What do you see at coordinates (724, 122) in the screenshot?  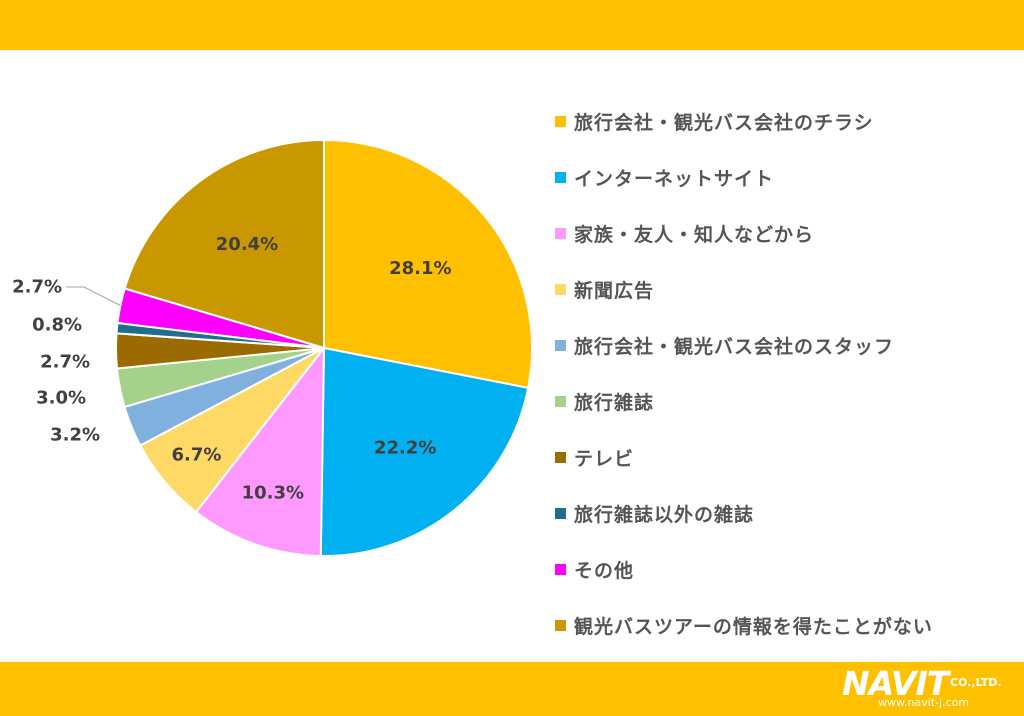 I see `legend-label: 旅行会社・観光バス会社のチラシ` at bounding box center [724, 122].